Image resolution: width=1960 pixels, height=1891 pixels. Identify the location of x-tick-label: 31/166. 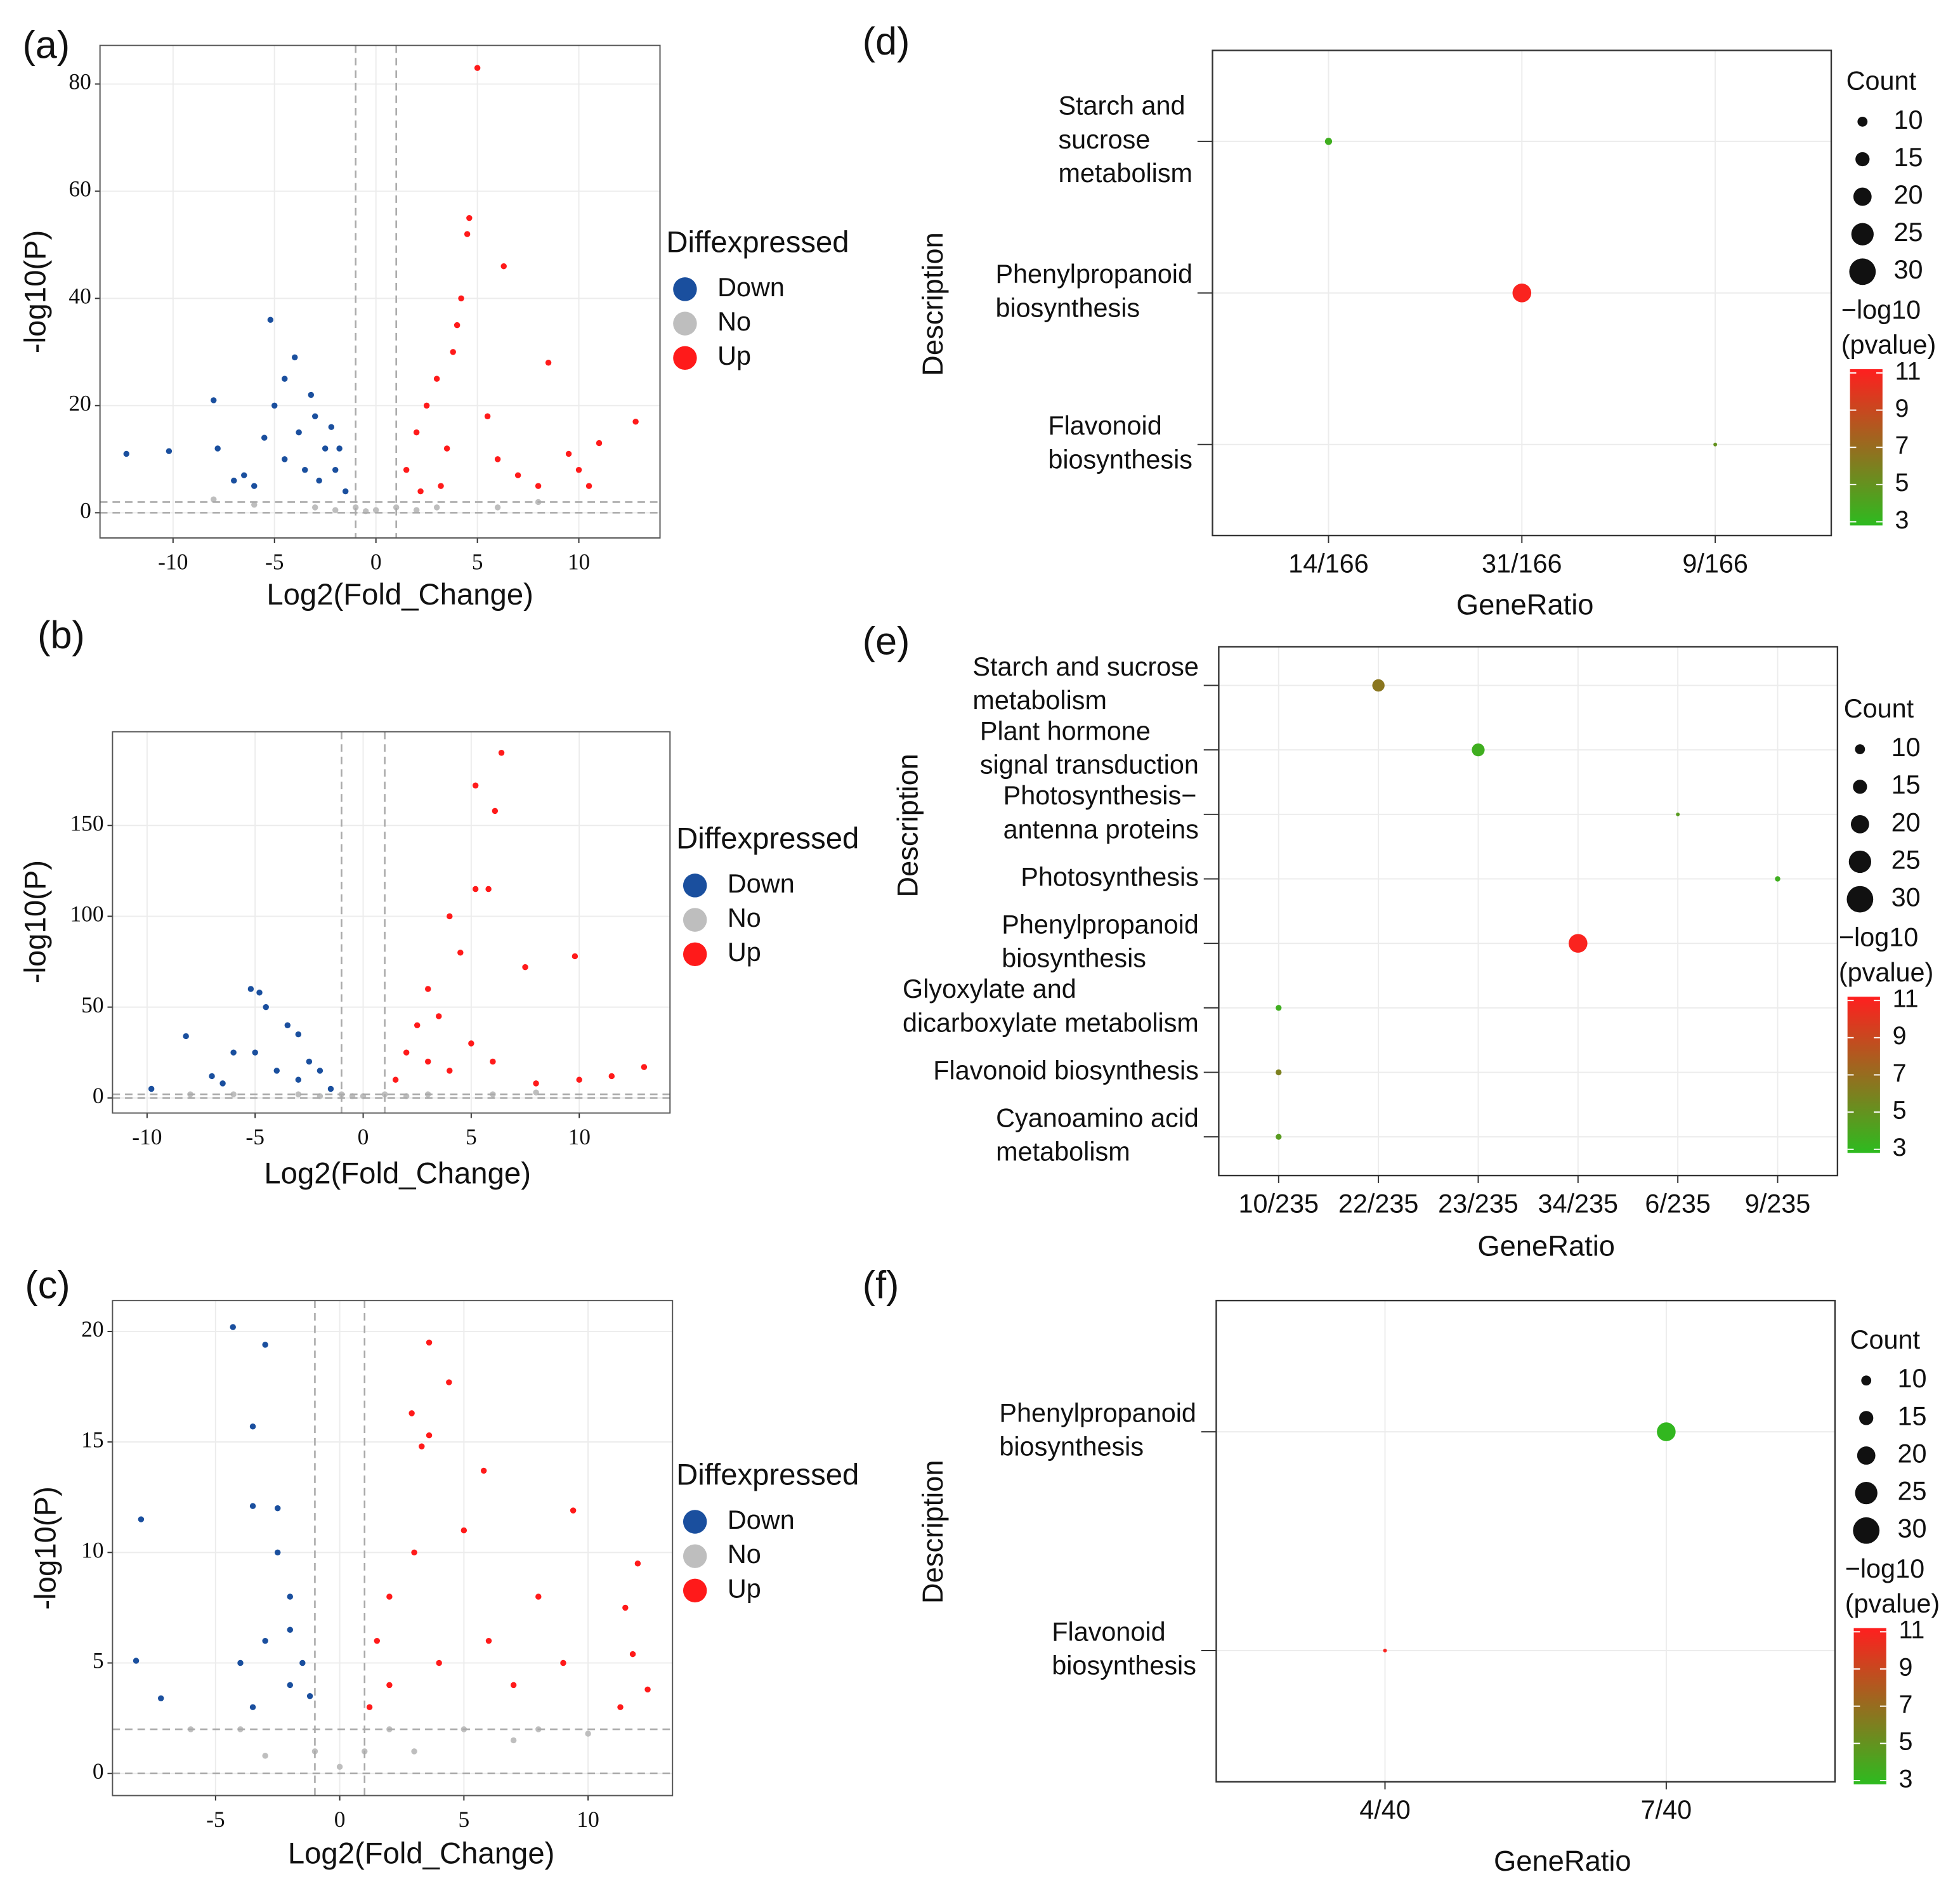
(1522, 563).